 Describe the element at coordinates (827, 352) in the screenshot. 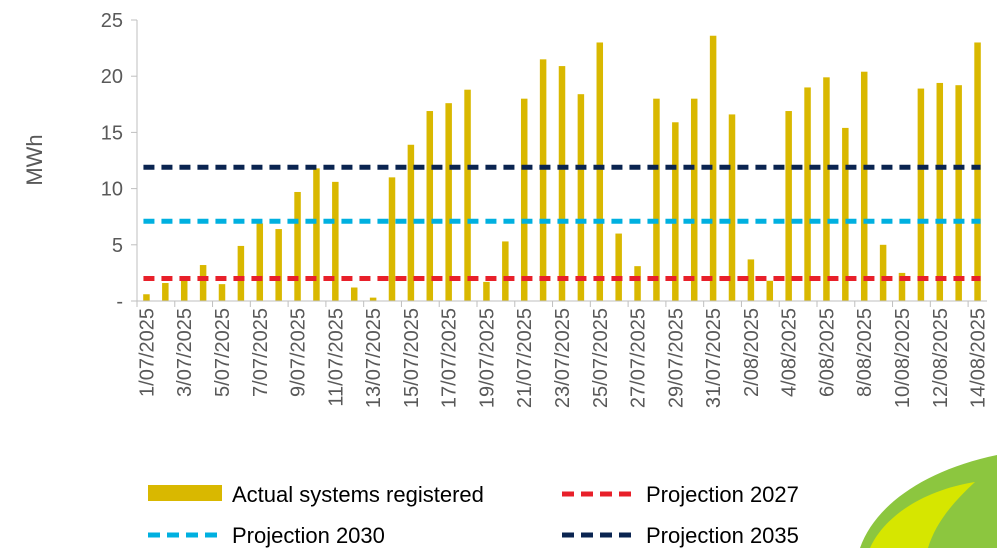

I see `x-tick-label: 6/08/2025` at that location.